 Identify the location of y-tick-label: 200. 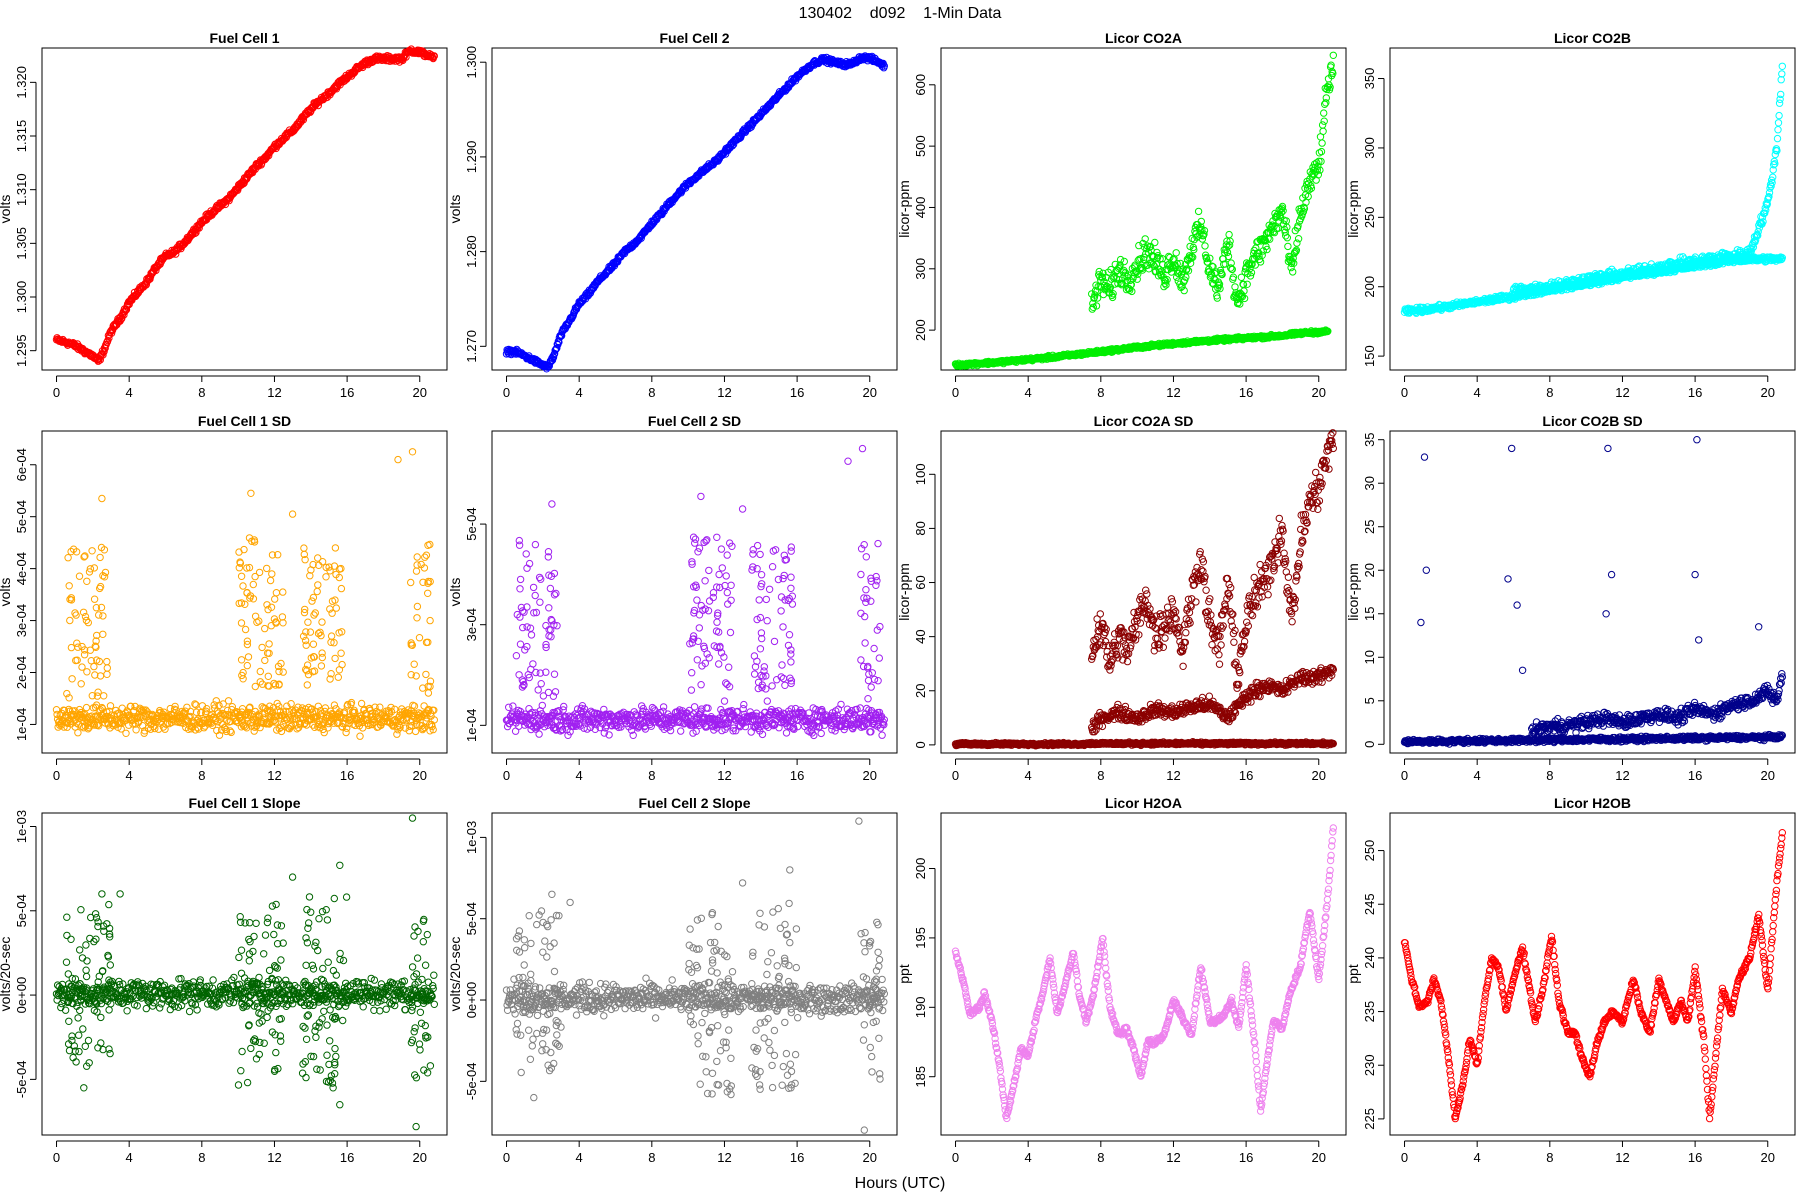
(1369, 287).